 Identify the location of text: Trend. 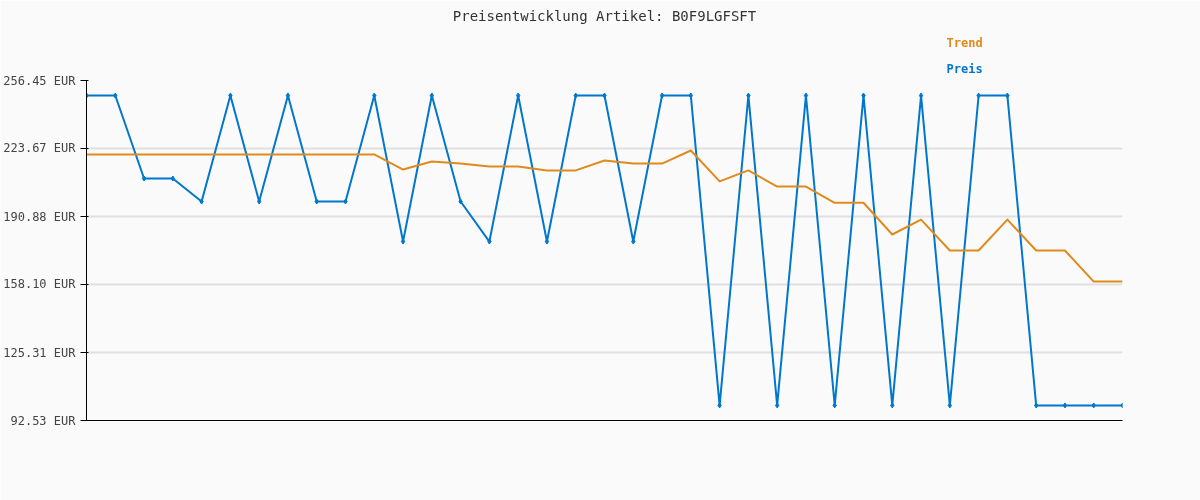
(964, 42).